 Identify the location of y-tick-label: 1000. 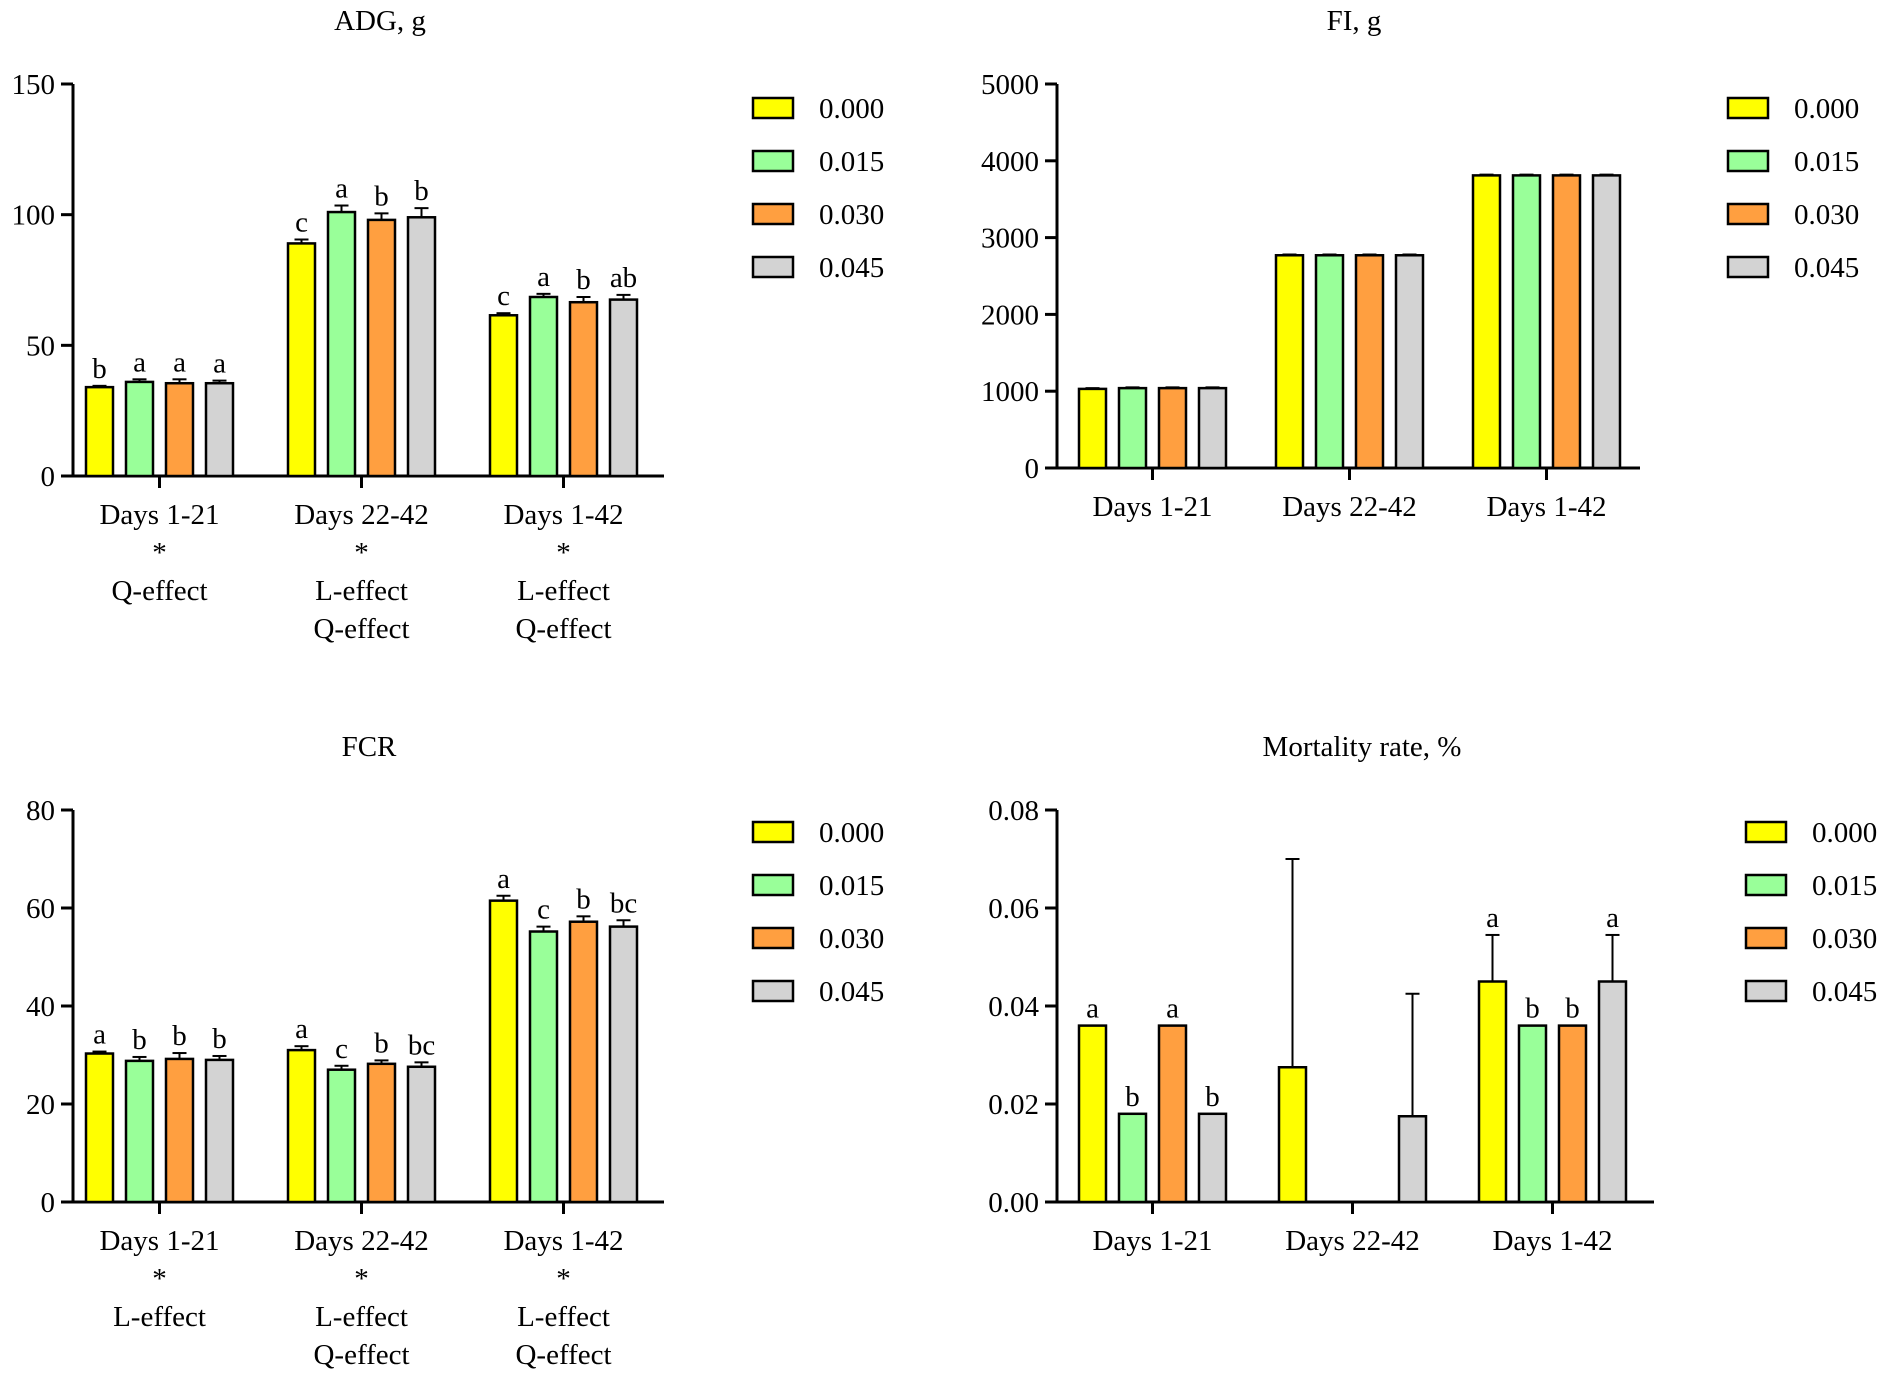
(1010, 392).